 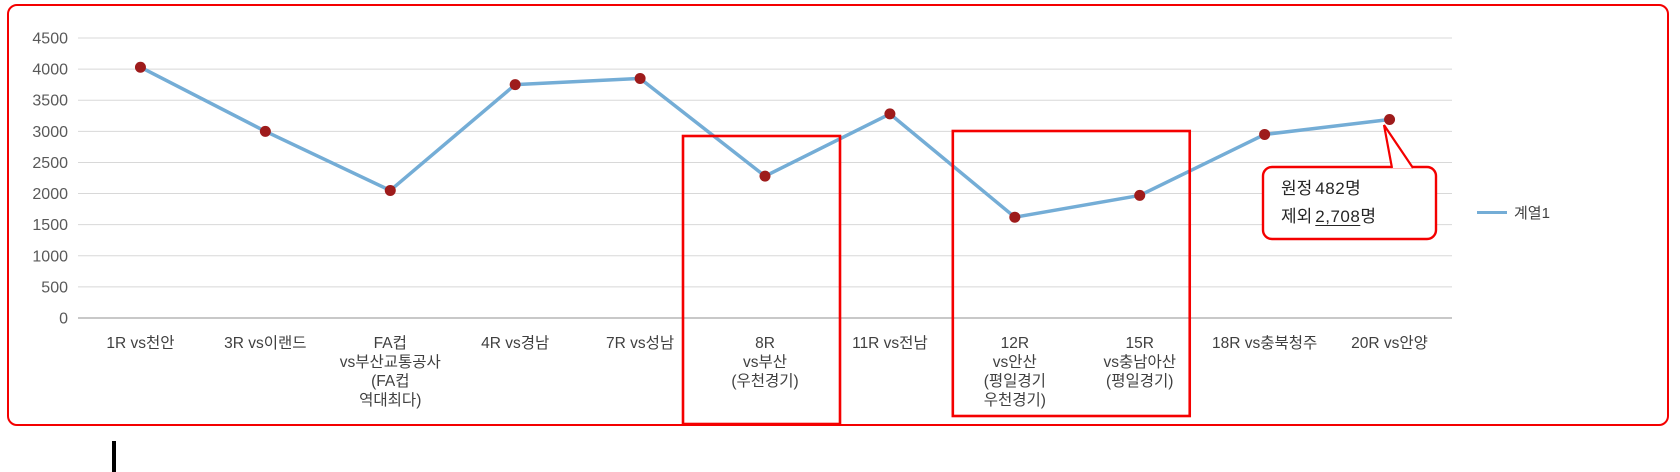 What do you see at coordinates (50, 194) in the screenshot?
I see `y-tick-label: 2000` at bounding box center [50, 194].